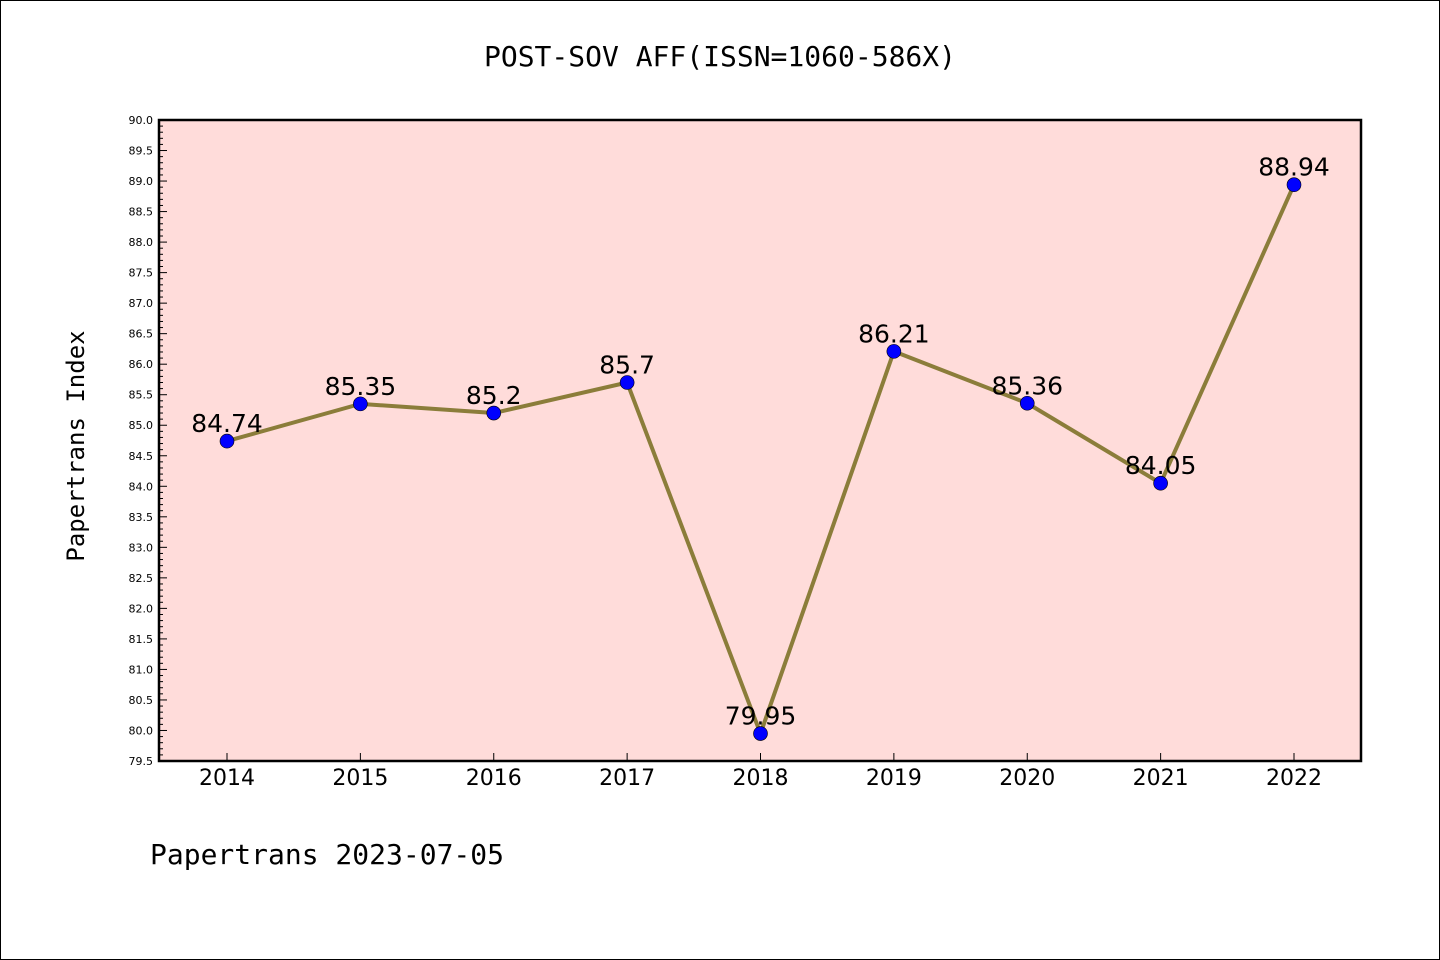  What do you see at coordinates (141, 578) in the screenshot?
I see `y-tick-label: 82.5` at bounding box center [141, 578].